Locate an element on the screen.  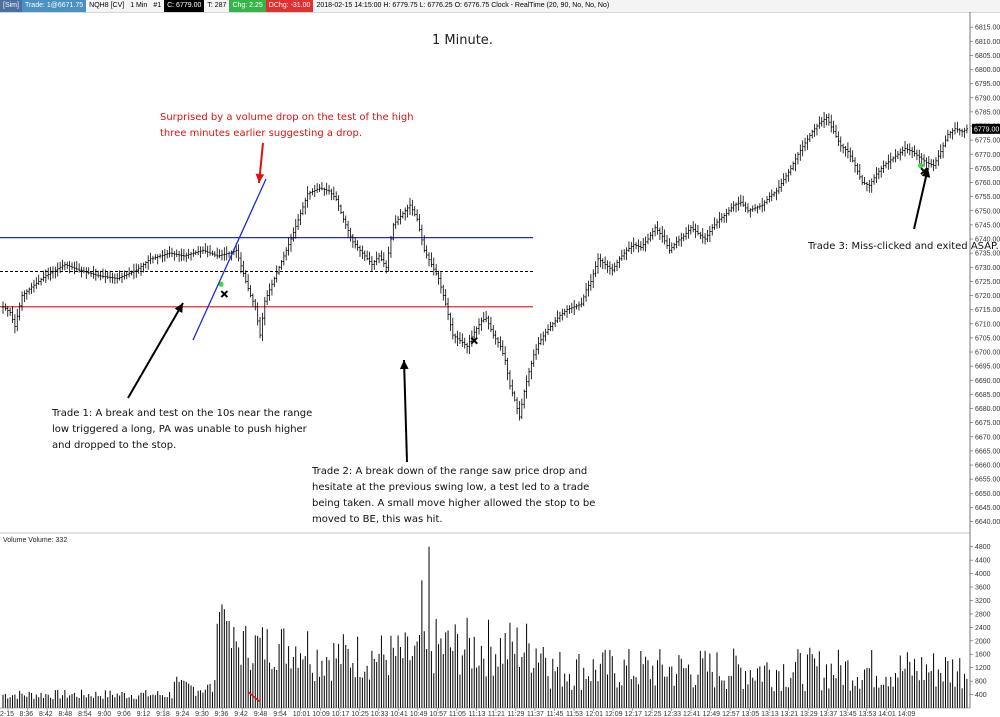
trade-2-arrow-shaft is located at coordinates (405, 411).